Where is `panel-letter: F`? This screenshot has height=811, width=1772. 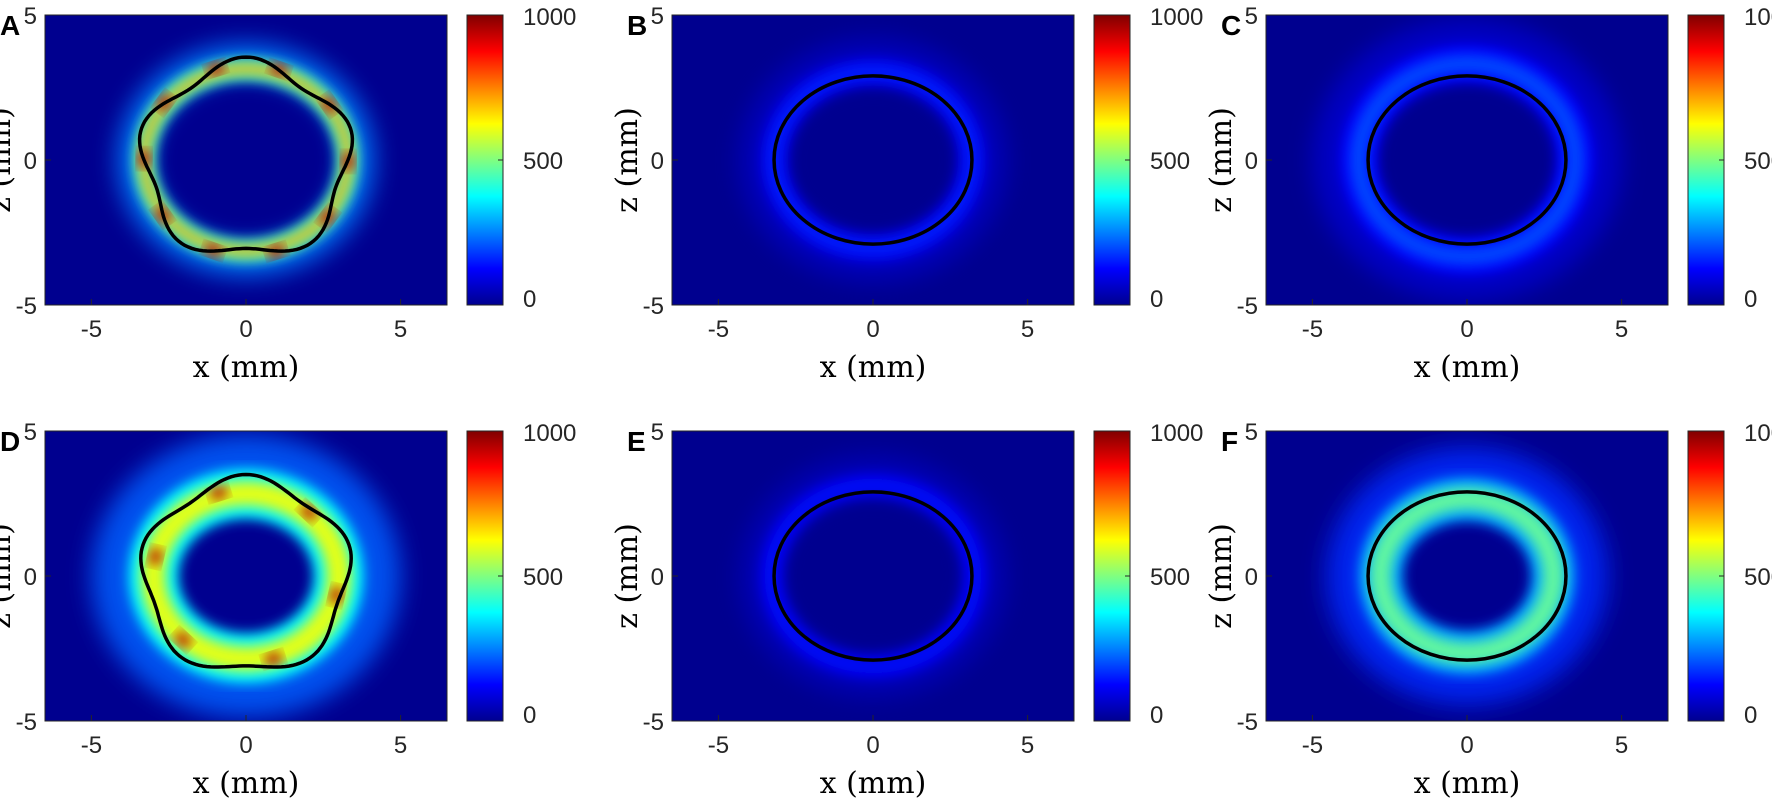 panel-letter: F is located at coordinates (1229, 441).